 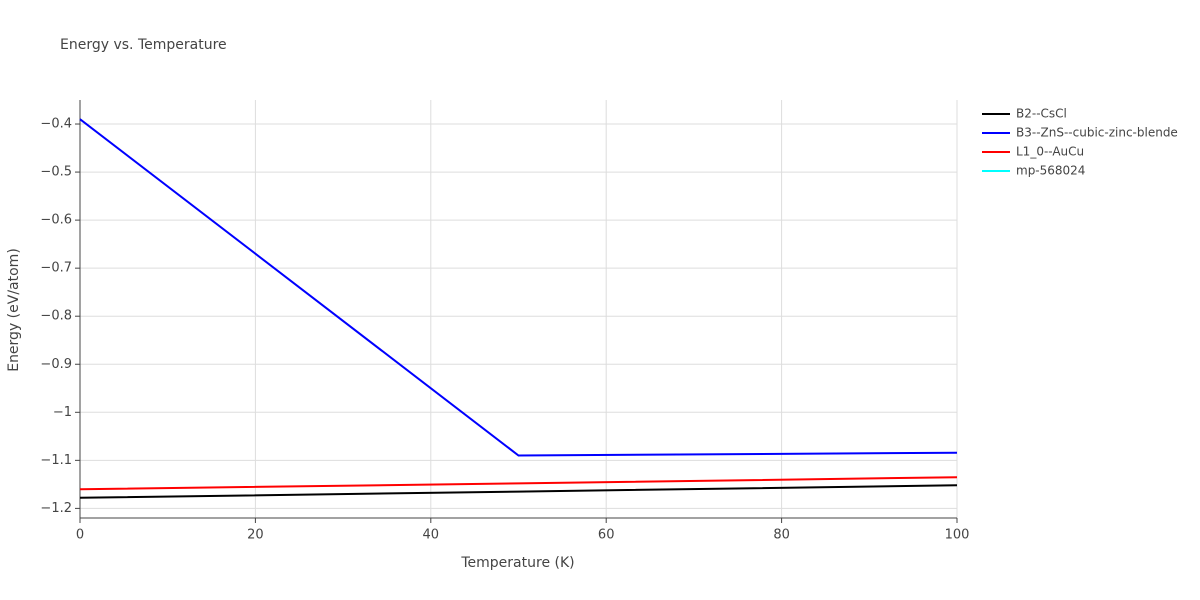 What do you see at coordinates (957, 535) in the screenshot?
I see `x-tick-label: 100` at bounding box center [957, 535].